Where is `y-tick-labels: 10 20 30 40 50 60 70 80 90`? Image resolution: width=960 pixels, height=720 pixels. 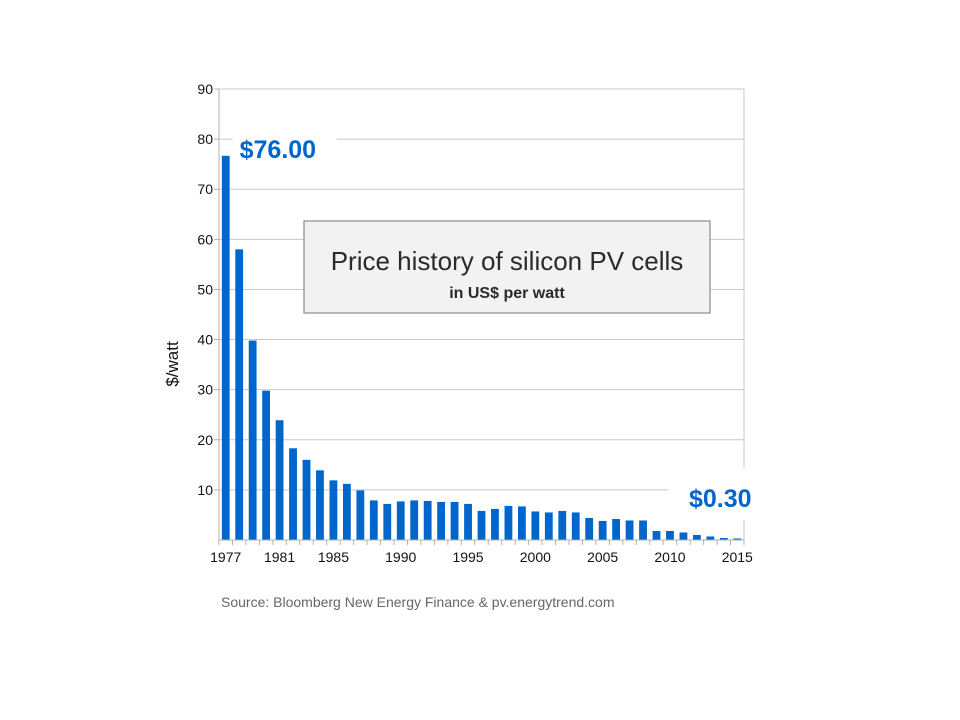
y-tick-labels: 10 20 30 40 50 60 70 80 90 is located at coordinates (205, 289).